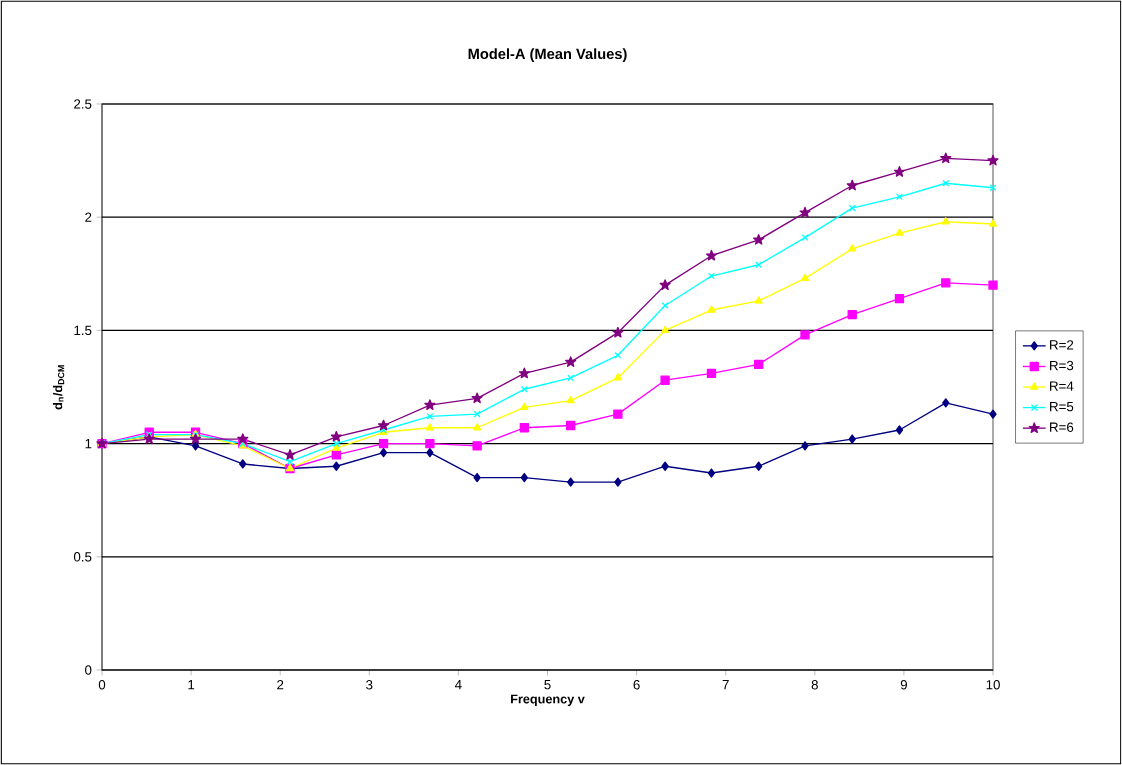 This screenshot has width=1122, height=765. Describe the element at coordinates (458, 685) in the screenshot. I see `x-tick-label: 4` at that location.